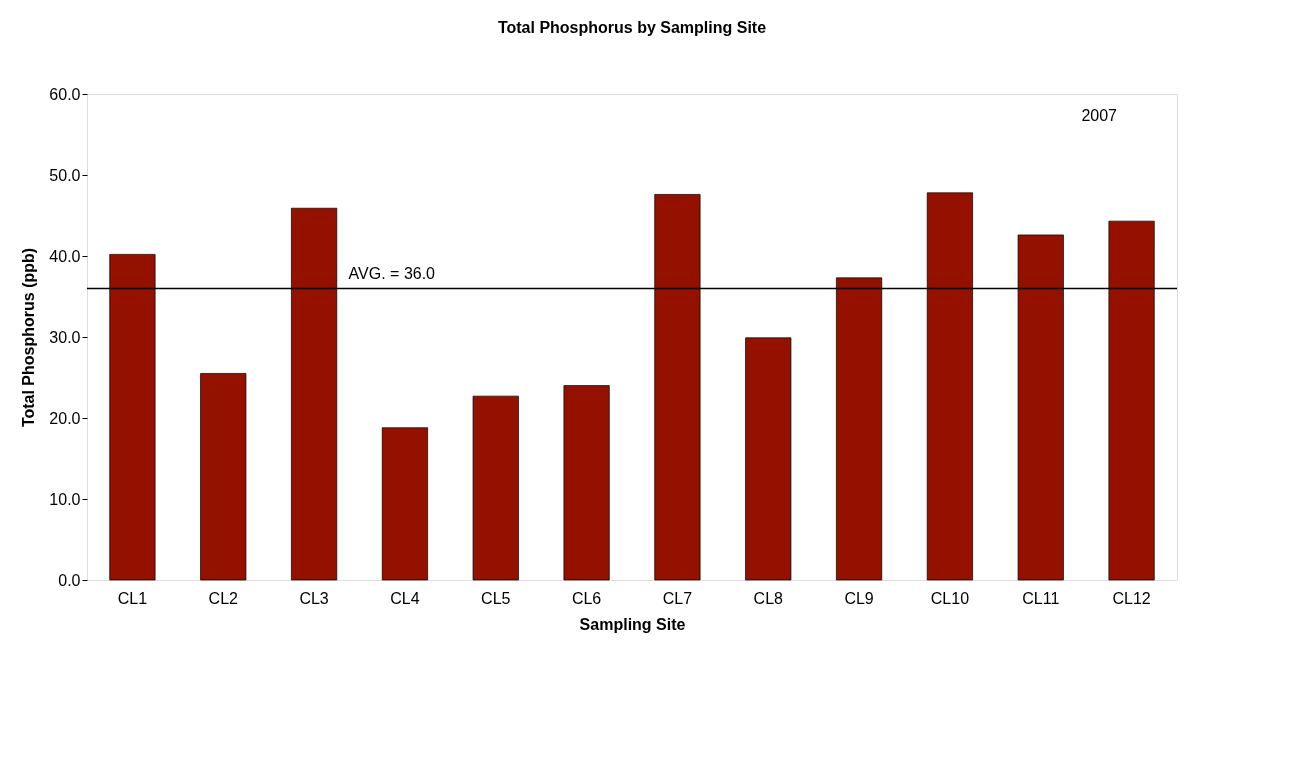  I want to click on ref-line-label: AVG. = 36.0, so click(392, 274).